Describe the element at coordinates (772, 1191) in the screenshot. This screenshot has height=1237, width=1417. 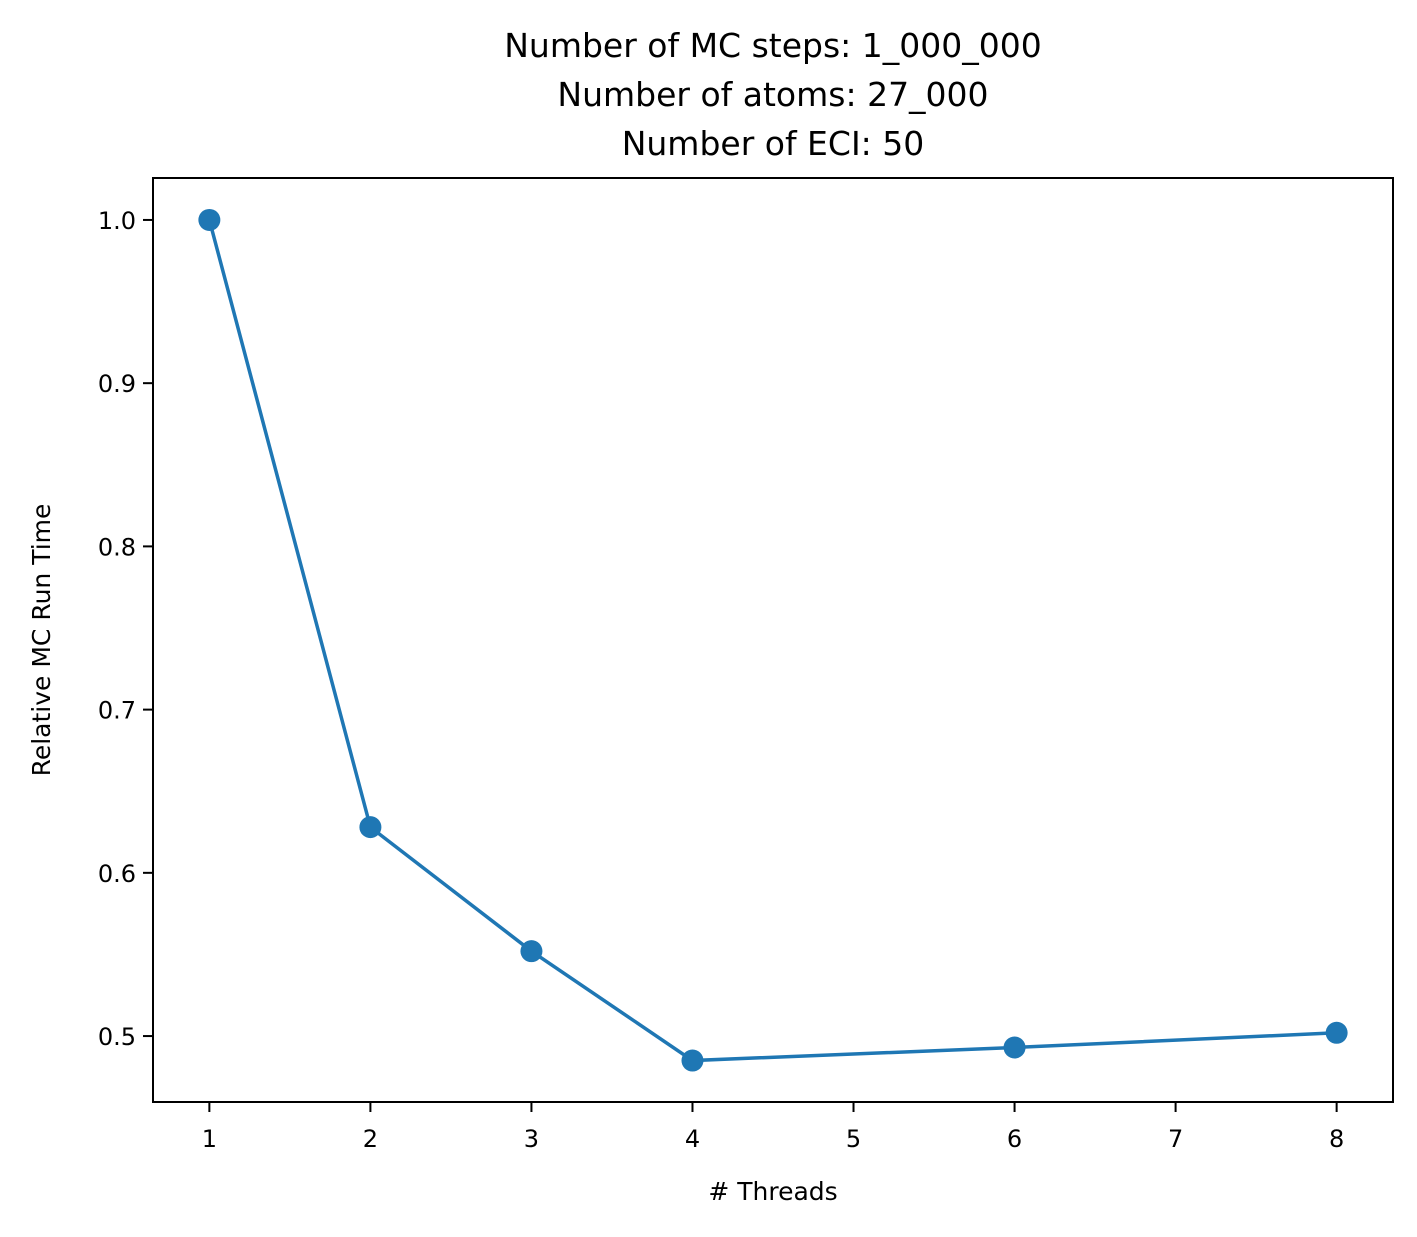
I see `x-axis-label: # Threads` at that location.